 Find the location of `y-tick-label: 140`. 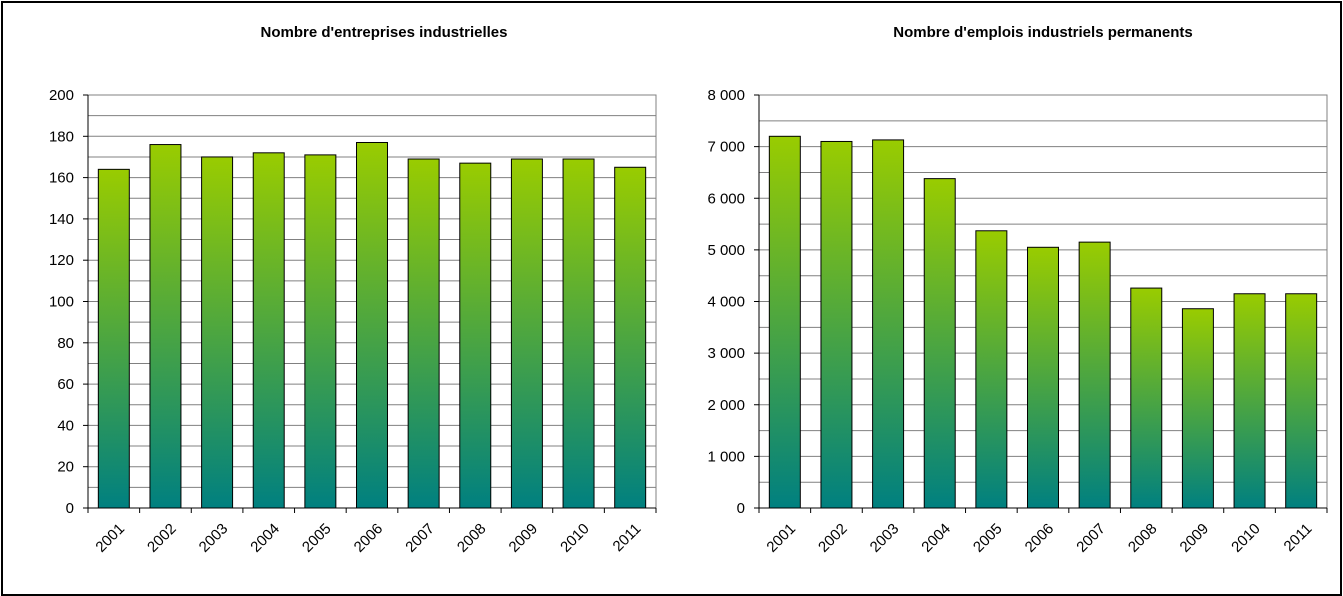

y-tick-label: 140 is located at coordinates (61, 219).